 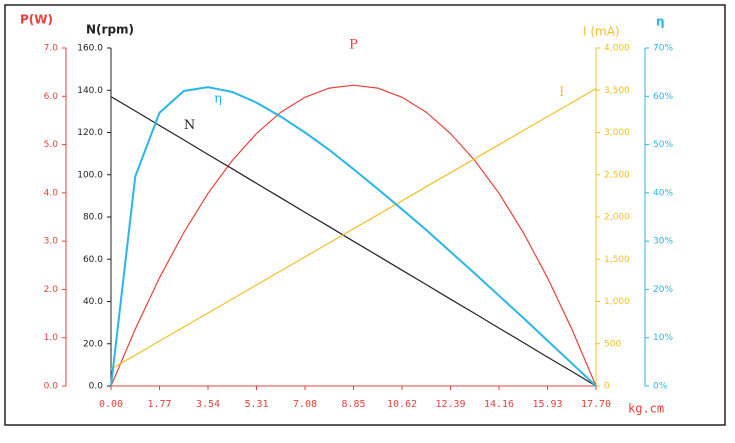 I want to click on y-tick-label: 160.0, so click(x=90, y=49).